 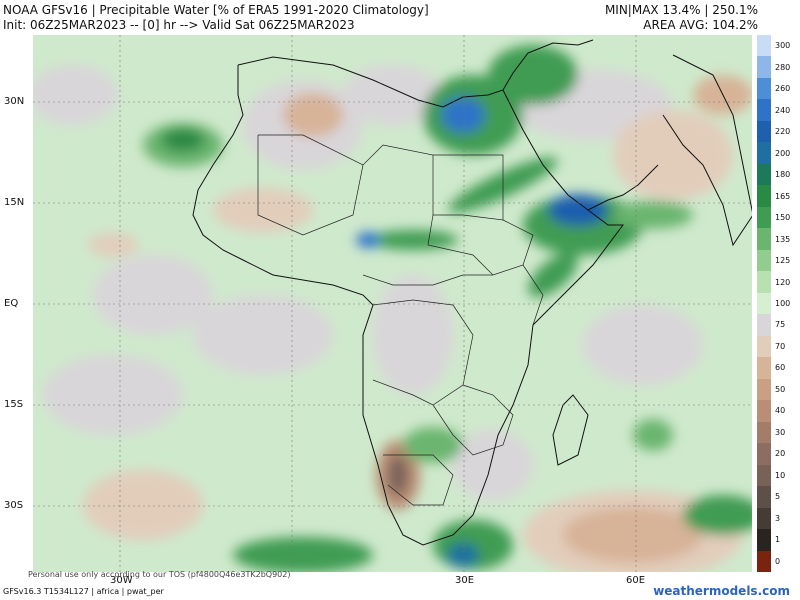 I want to click on colorbar-label: 180, so click(x=783, y=175).